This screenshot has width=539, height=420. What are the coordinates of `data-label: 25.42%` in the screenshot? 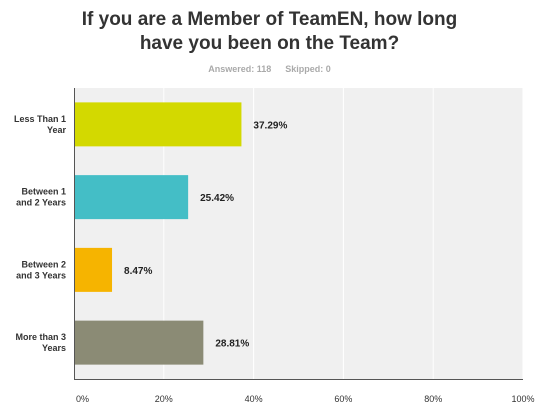 It's located at (217, 198).